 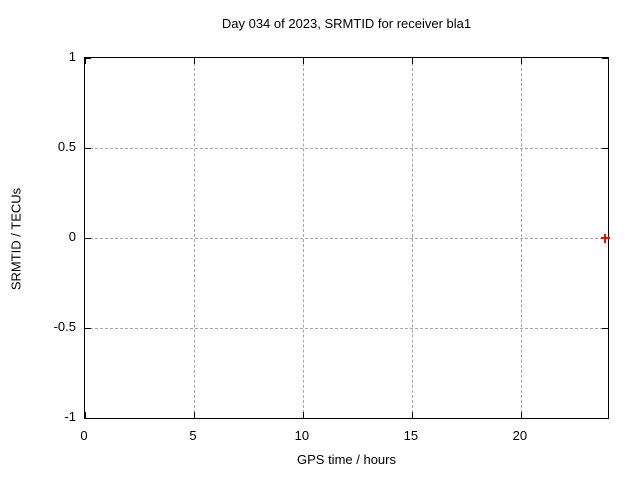 I want to click on y-tick-label: -0.5, so click(x=64, y=326).